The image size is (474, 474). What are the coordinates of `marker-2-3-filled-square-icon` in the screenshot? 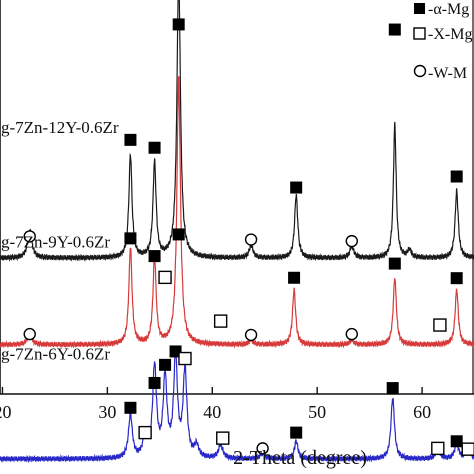 It's located at (165, 364).